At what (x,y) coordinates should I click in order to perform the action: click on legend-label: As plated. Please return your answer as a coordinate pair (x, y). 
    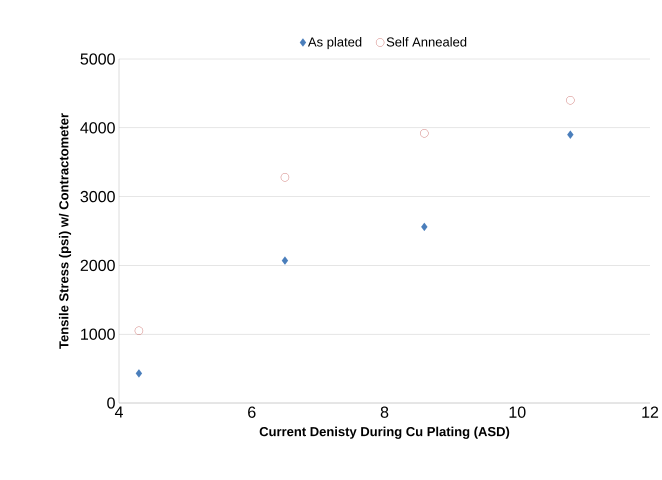
    Looking at the image, I should click on (335, 43).